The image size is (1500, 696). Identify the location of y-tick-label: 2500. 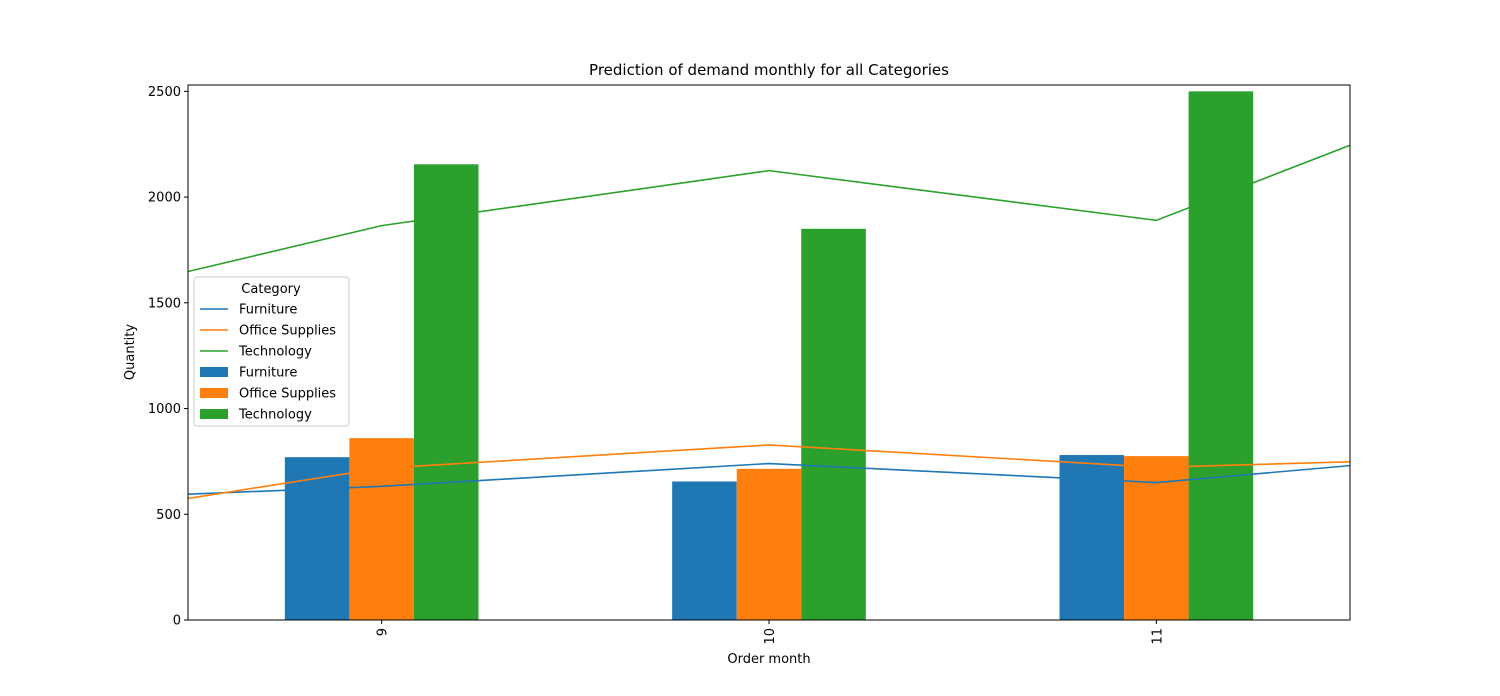
(164, 92).